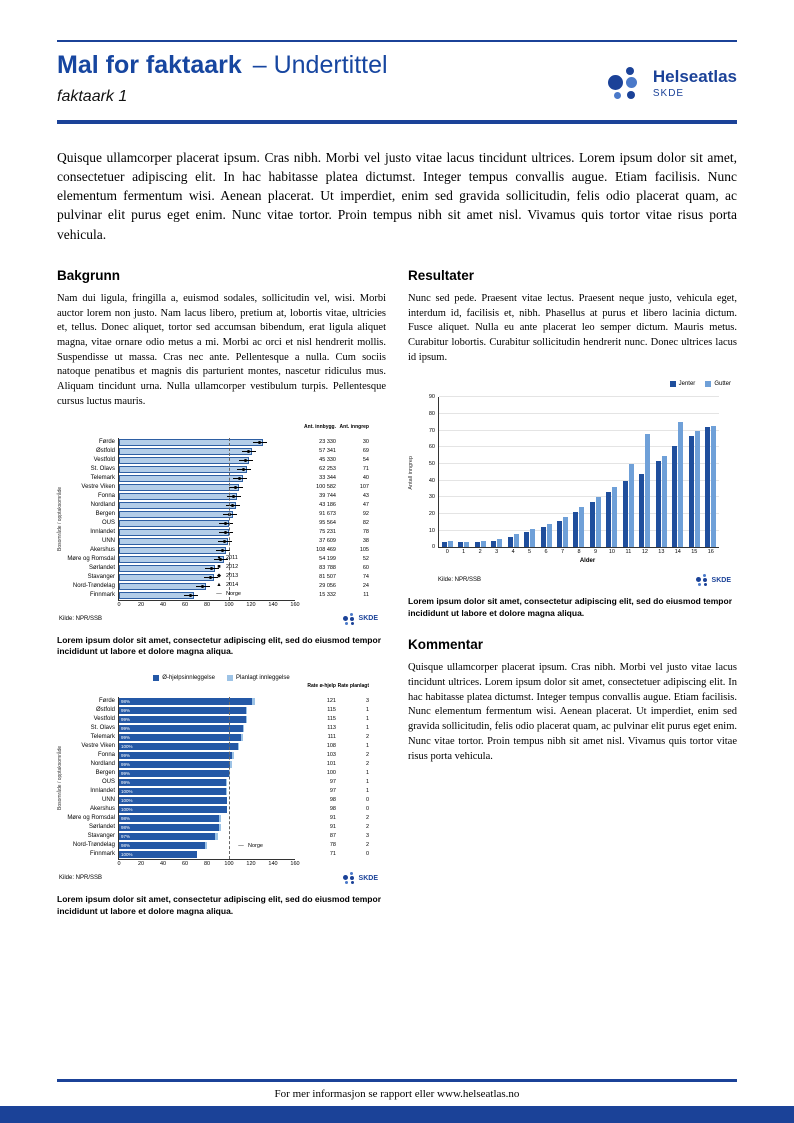  Describe the element at coordinates (331, 710) in the screenshot. I see `rate-acute-value: 115` at that location.